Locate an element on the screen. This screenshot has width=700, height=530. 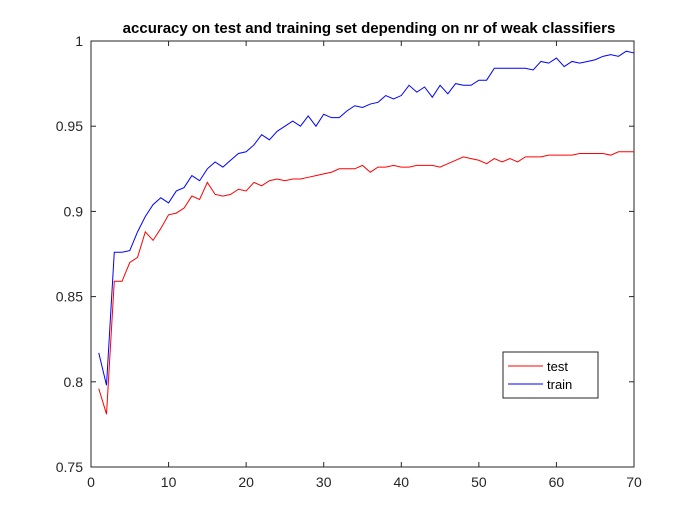
legend-label-test: test is located at coordinates (557, 366).